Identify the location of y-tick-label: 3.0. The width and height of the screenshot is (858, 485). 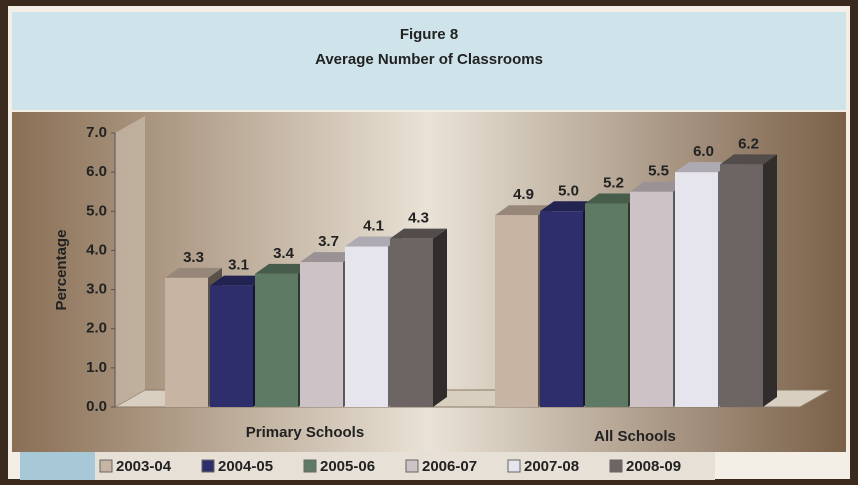
(96, 289).